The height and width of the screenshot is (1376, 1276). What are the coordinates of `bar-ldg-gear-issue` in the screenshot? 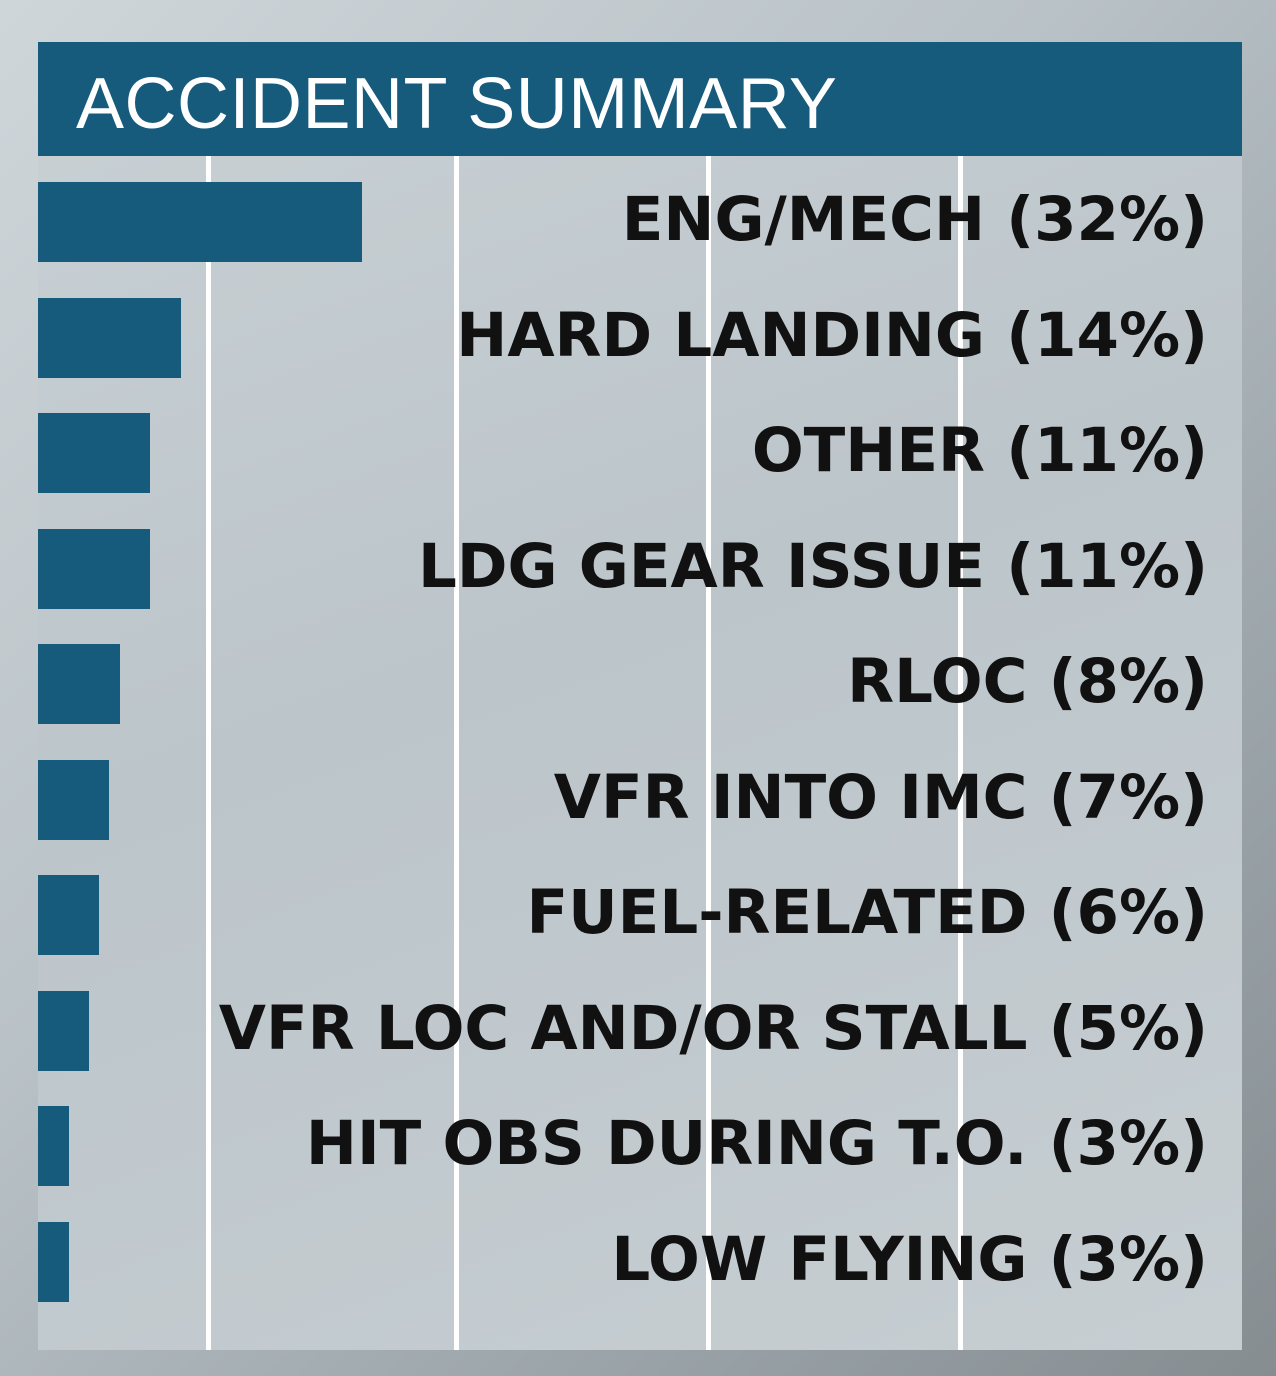 It's located at (94, 568).